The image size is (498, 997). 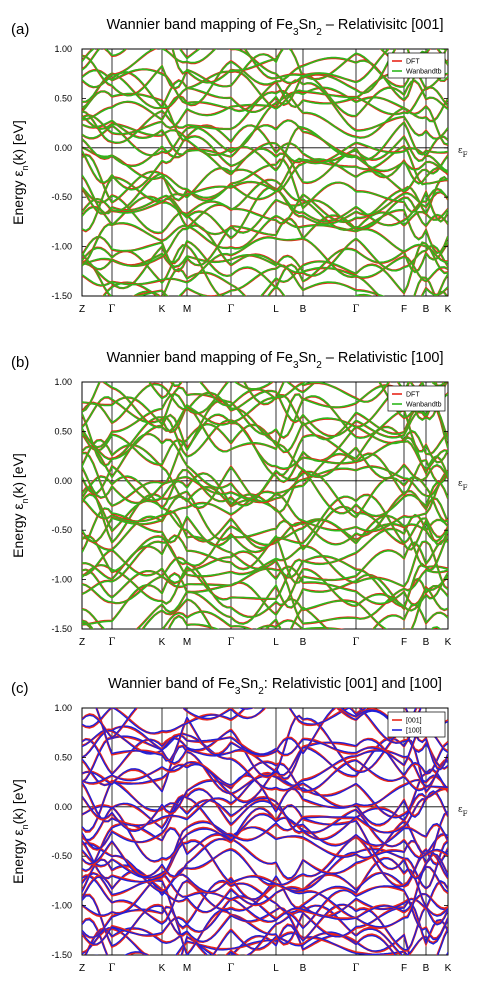 I want to click on k-point-label: B, so click(x=303, y=968).